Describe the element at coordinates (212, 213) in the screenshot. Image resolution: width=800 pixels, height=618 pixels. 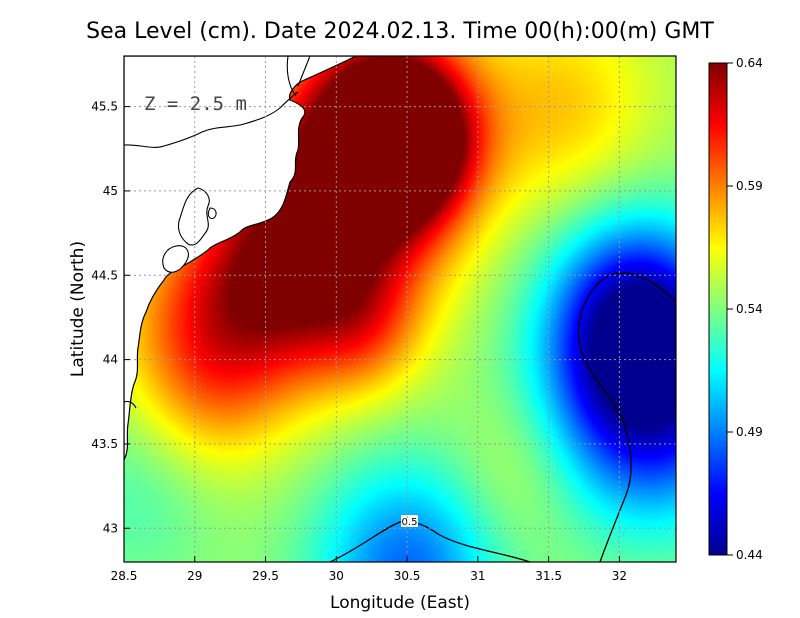
I see `liman-lake` at that location.